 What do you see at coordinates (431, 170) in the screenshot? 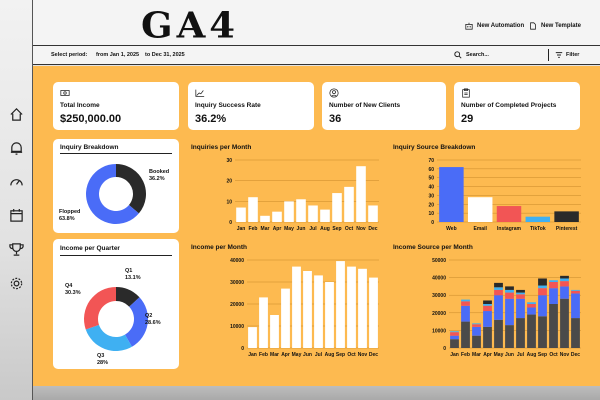
I see `y-tick-label: 60` at bounding box center [431, 170].